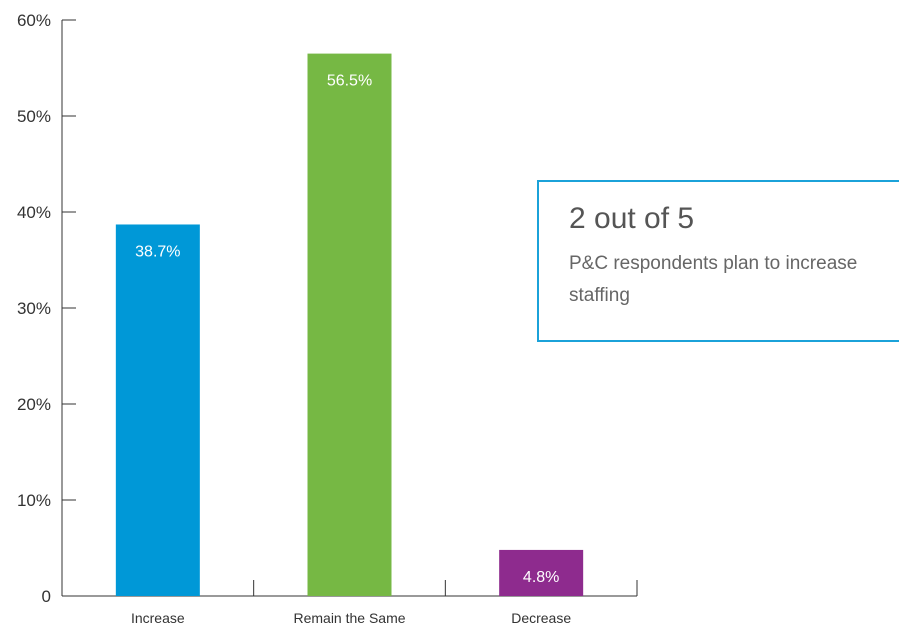 This screenshot has width=899, height=628. What do you see at coordinates (157, 251) in the screenshot?
I see `data-label: 38.7%` at bounding box center [157, 251].